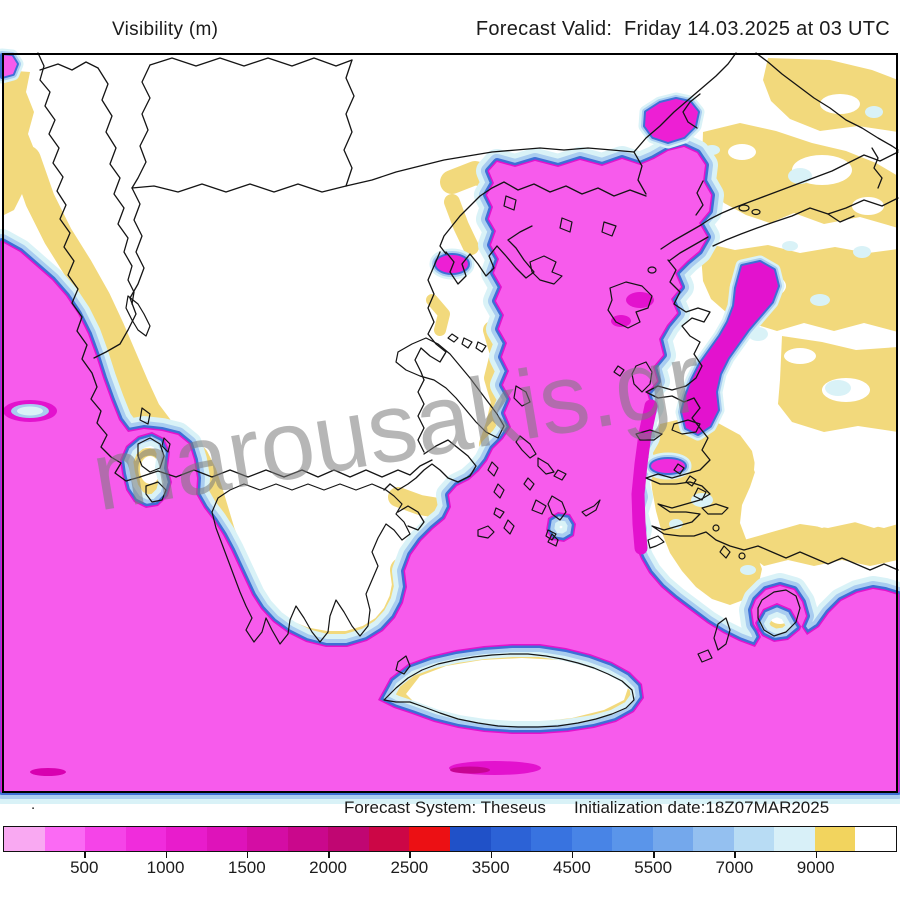 The height and width of the screenshot is (900, 900). Describe the element at coordinates (734, 867) in the screenshot. I see `colorbar-tick-label: 7000` at that location.